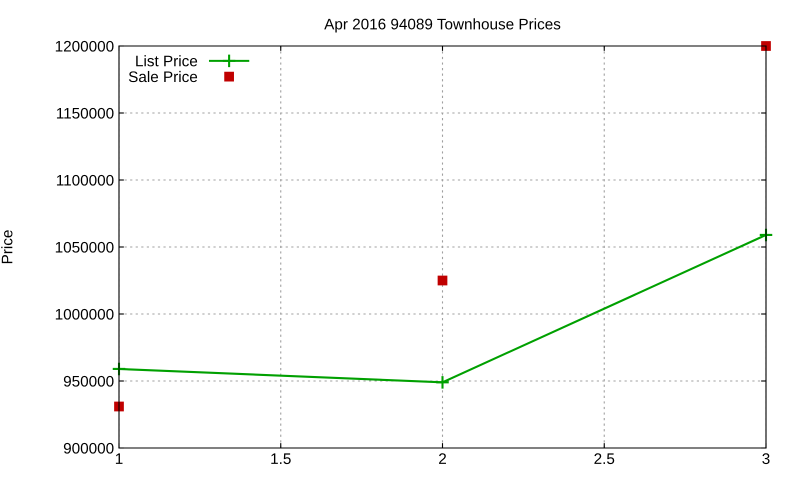 Image resolution: width=800 pixels, height=480 pixels. I want to click on x-tick-label: 2.5, so click(604, 458).